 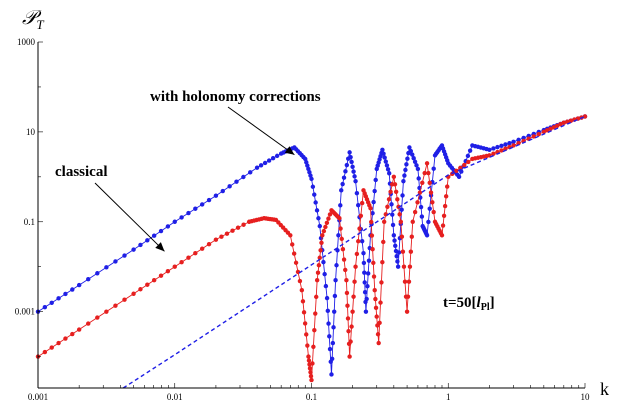 What do you see at coordinates (81, 172) in the screenshot?
I see `annotation-classical: classical` at bounding box center [81, 172].